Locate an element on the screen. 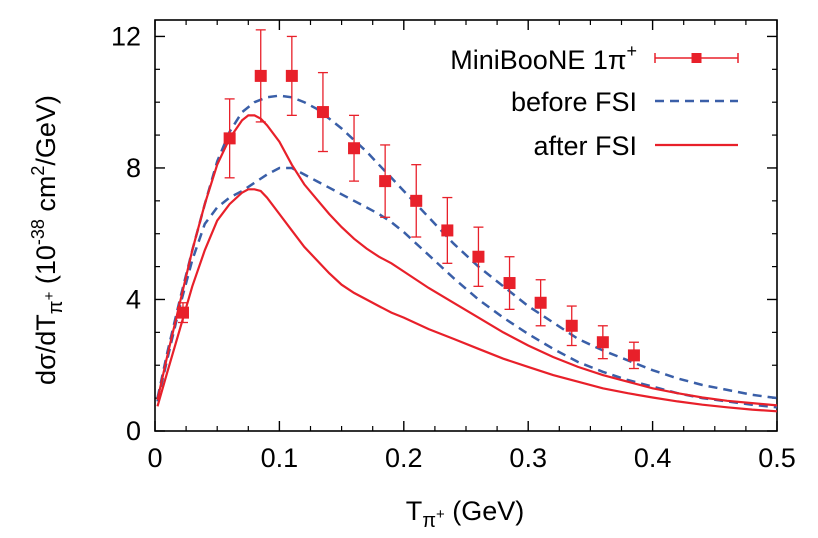 This screenshot has height=538, width=818. x-tick-label: 0.1 is located at coordinates (280, 458).